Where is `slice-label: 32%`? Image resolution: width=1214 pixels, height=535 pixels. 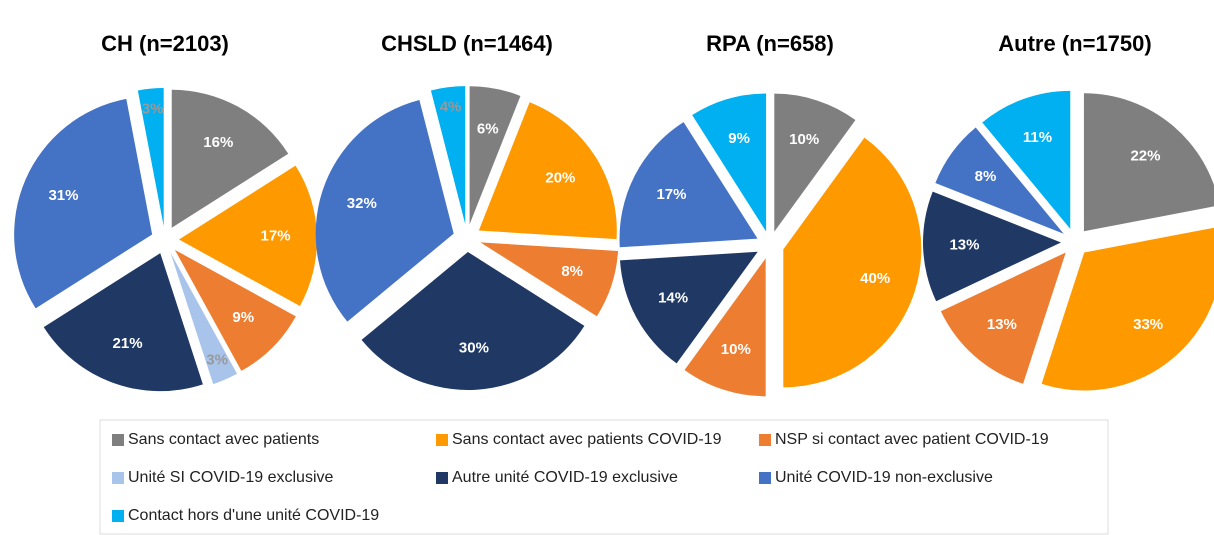
slice-label: 32% is located at coordinates (362, 203).